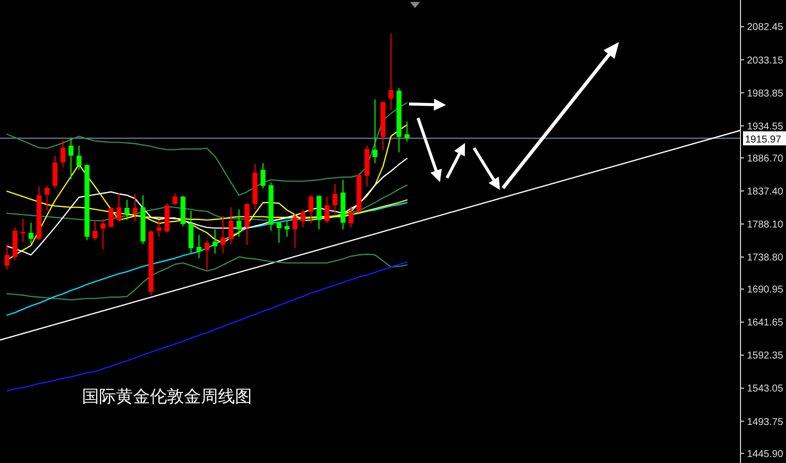  What do you see at coordinates (765, 126) in the screenshot?
I see `y-tick-label: 1934.55` at bounding box center [765, 126].